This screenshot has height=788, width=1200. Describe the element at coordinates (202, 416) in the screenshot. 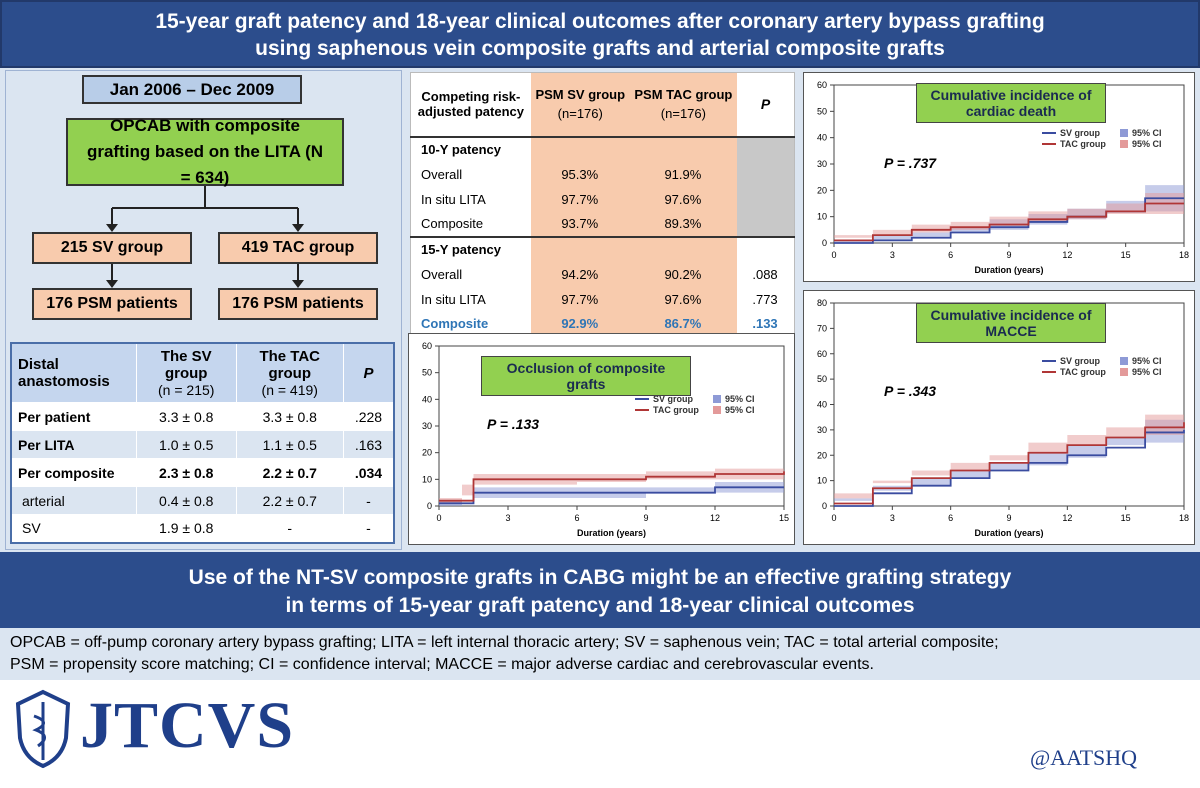

I see `table-row: Per patient 3.3 ± 0.8 3.3 ± 0.8.228` at that location.